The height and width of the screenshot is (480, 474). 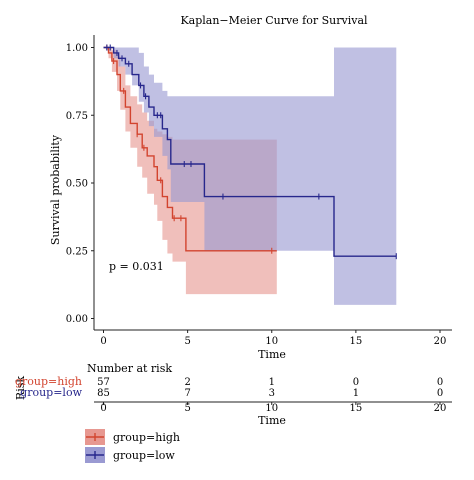 What do you see at coordinates (440, 408) in the screenshot?
I see `risk-x-tick-label: 20` at bounding box center [440, 408].